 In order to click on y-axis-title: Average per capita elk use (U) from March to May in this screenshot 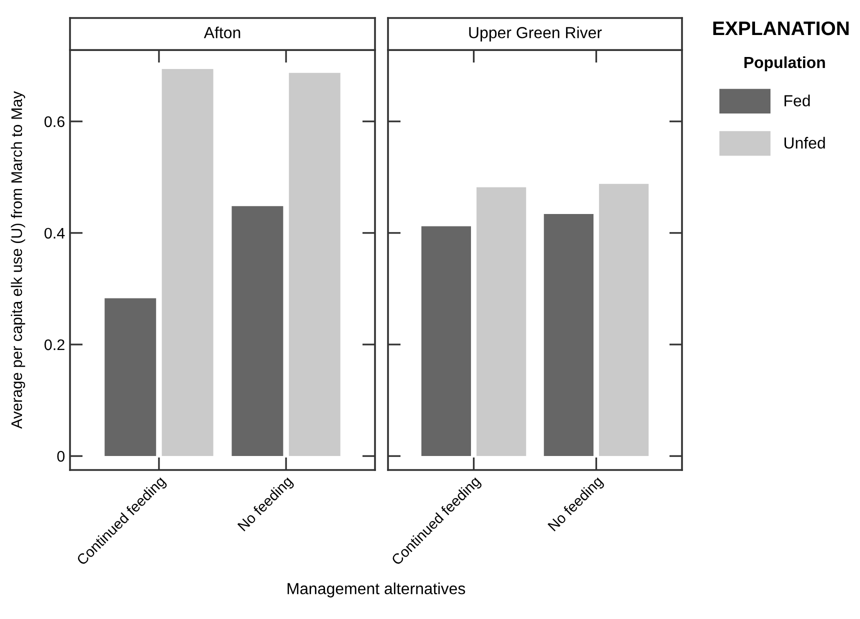, I will do `click(18, 260)`.